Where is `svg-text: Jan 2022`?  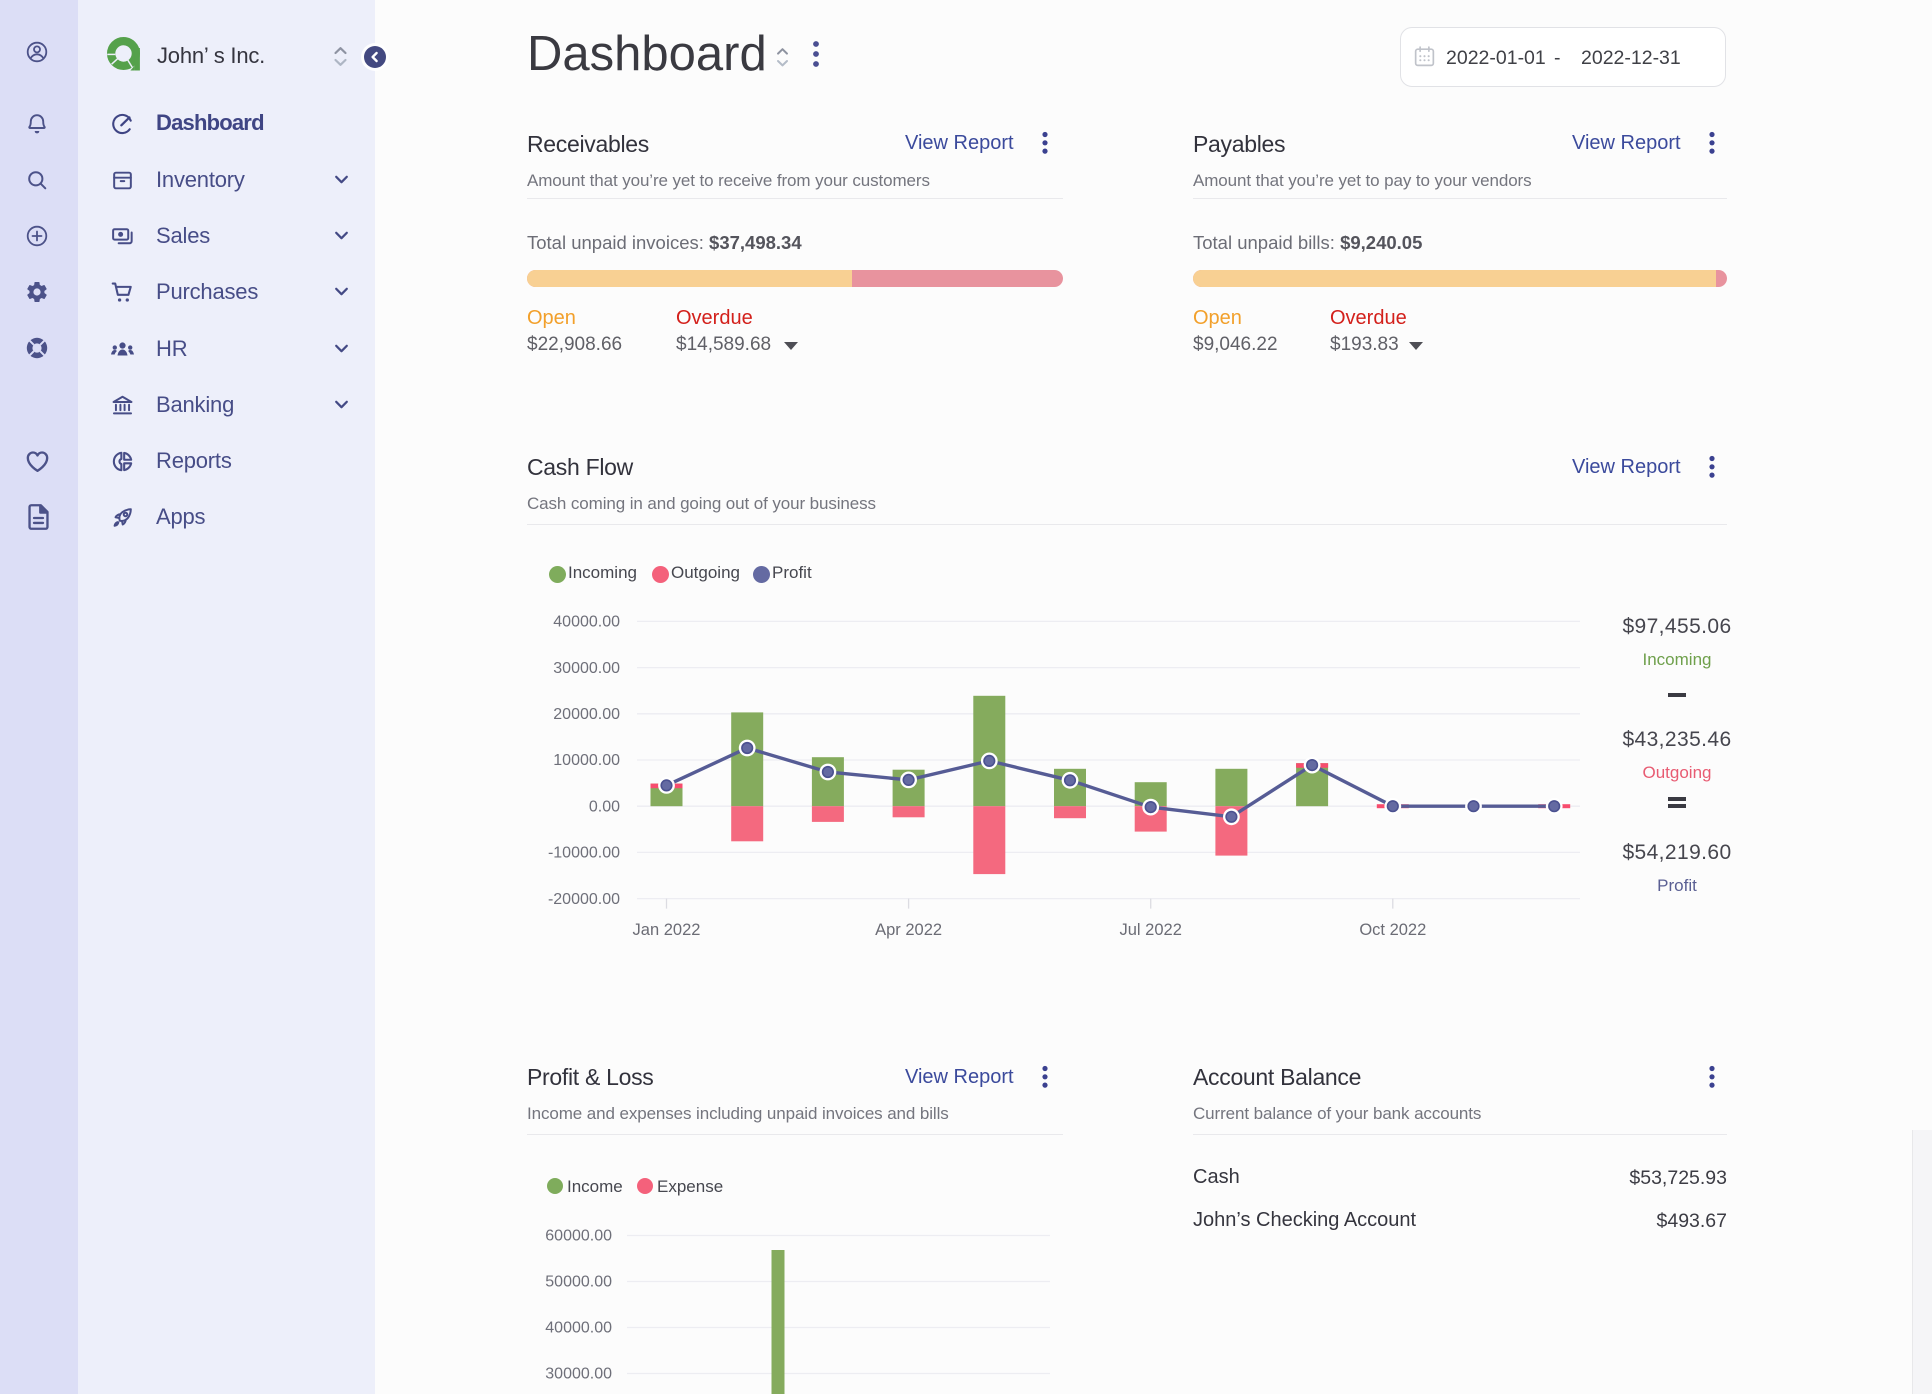
svg-text: Jan 2022 is located at coordinates (667, 930).